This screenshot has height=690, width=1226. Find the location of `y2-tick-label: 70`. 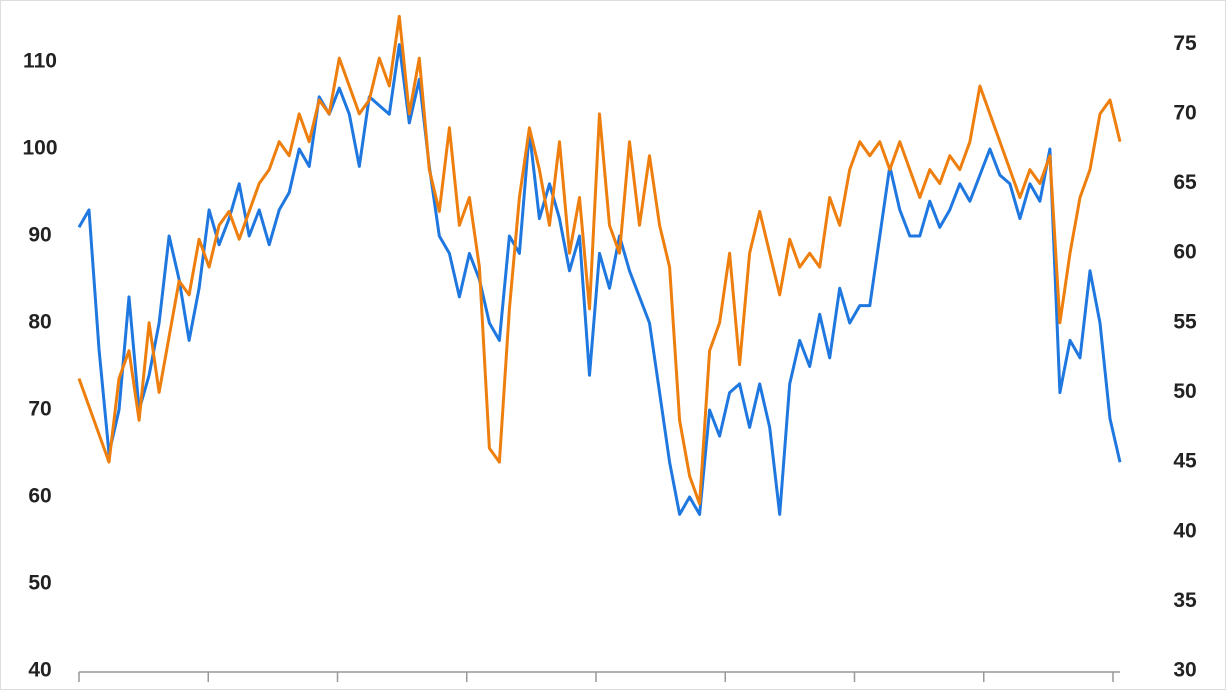

y2-tick-label: 70 is located at coordinates (1184, 112).